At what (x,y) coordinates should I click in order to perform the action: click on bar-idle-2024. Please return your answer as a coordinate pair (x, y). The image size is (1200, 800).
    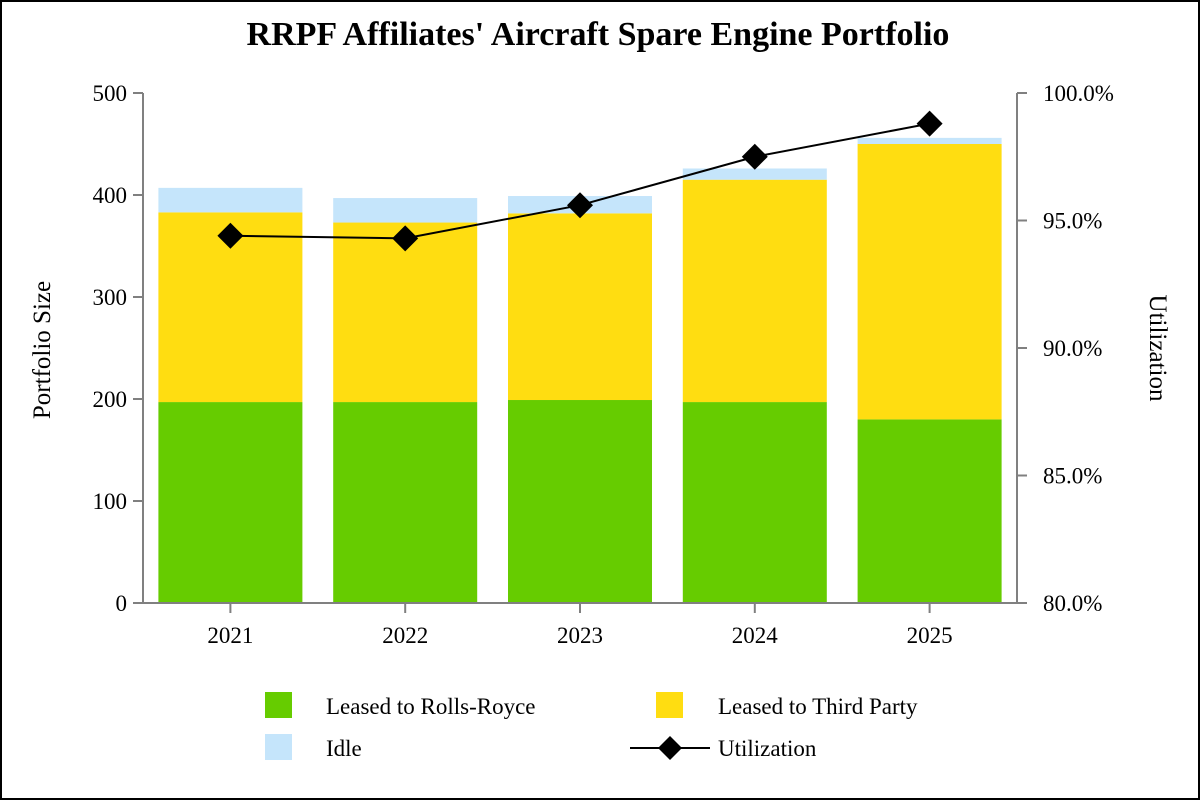
    Looking at the image, I should click on (754, 174).